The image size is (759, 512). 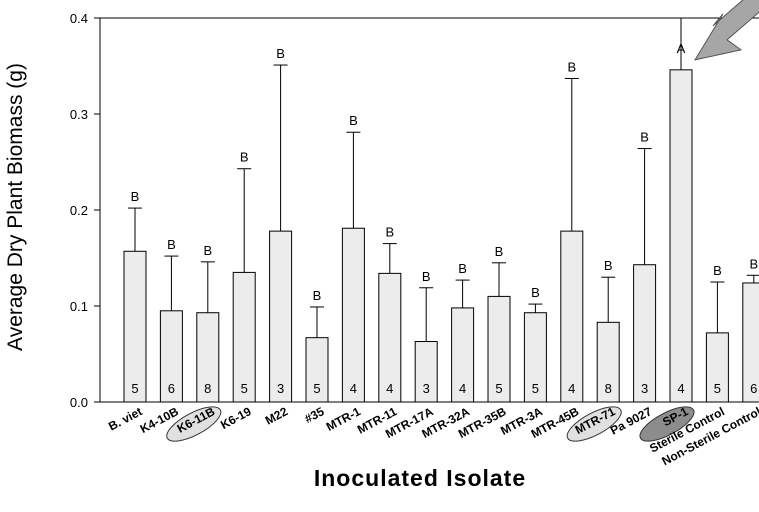 What do you see at coordinates (15, 207) in the screenshot?
I see `y-axis-title: Average Dry Plant Biomass (g)` at bounding box center [15, 207].